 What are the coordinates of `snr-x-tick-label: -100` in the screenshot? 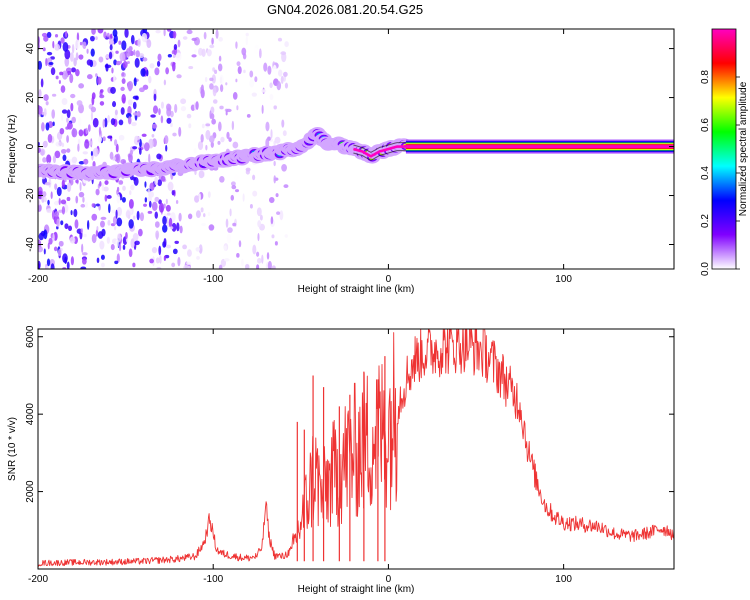 It's located at (213, 579).